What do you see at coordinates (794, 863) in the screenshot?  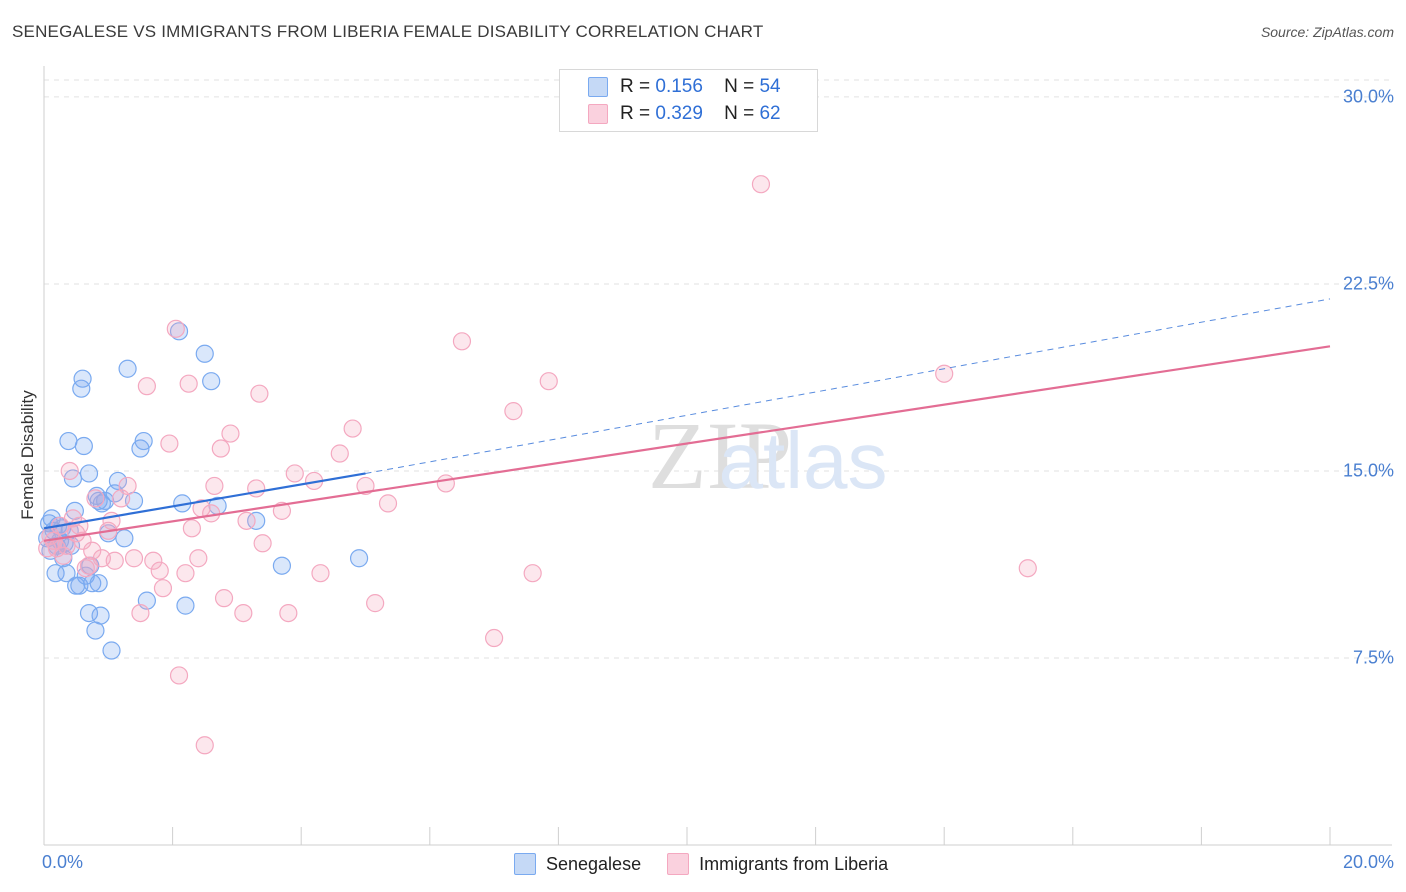 I see `legend-label-liberia: Immigrants from Liberia` at bounding box center [794, 863].